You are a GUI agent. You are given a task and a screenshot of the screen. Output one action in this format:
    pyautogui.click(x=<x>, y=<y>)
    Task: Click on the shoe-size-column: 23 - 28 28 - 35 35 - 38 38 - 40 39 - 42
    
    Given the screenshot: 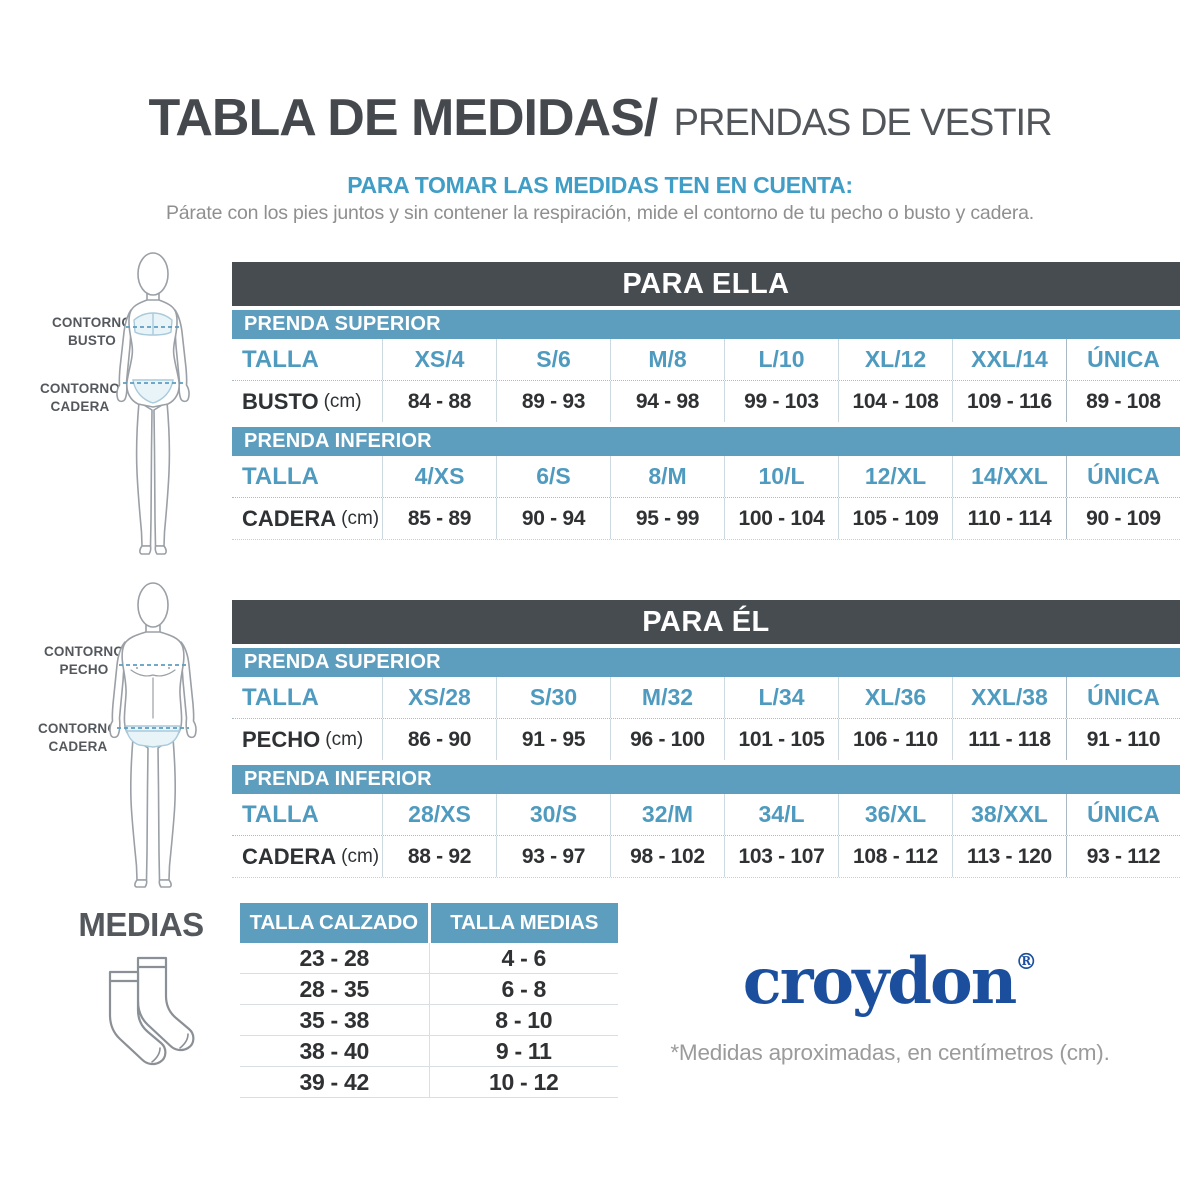 What is the action you would take?
    pyautogui.click(x=335, y=1020)
    